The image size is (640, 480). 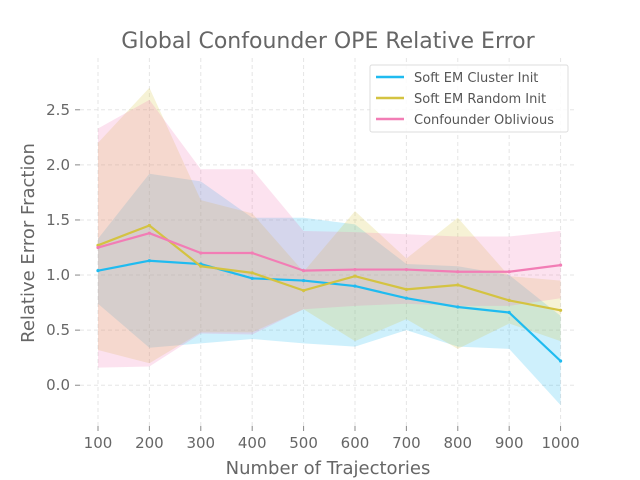 What do you see at coordinates (58, 385) in the screenshot?
I see `y-tick-label: 0.0` at bounding box center [58, 385].